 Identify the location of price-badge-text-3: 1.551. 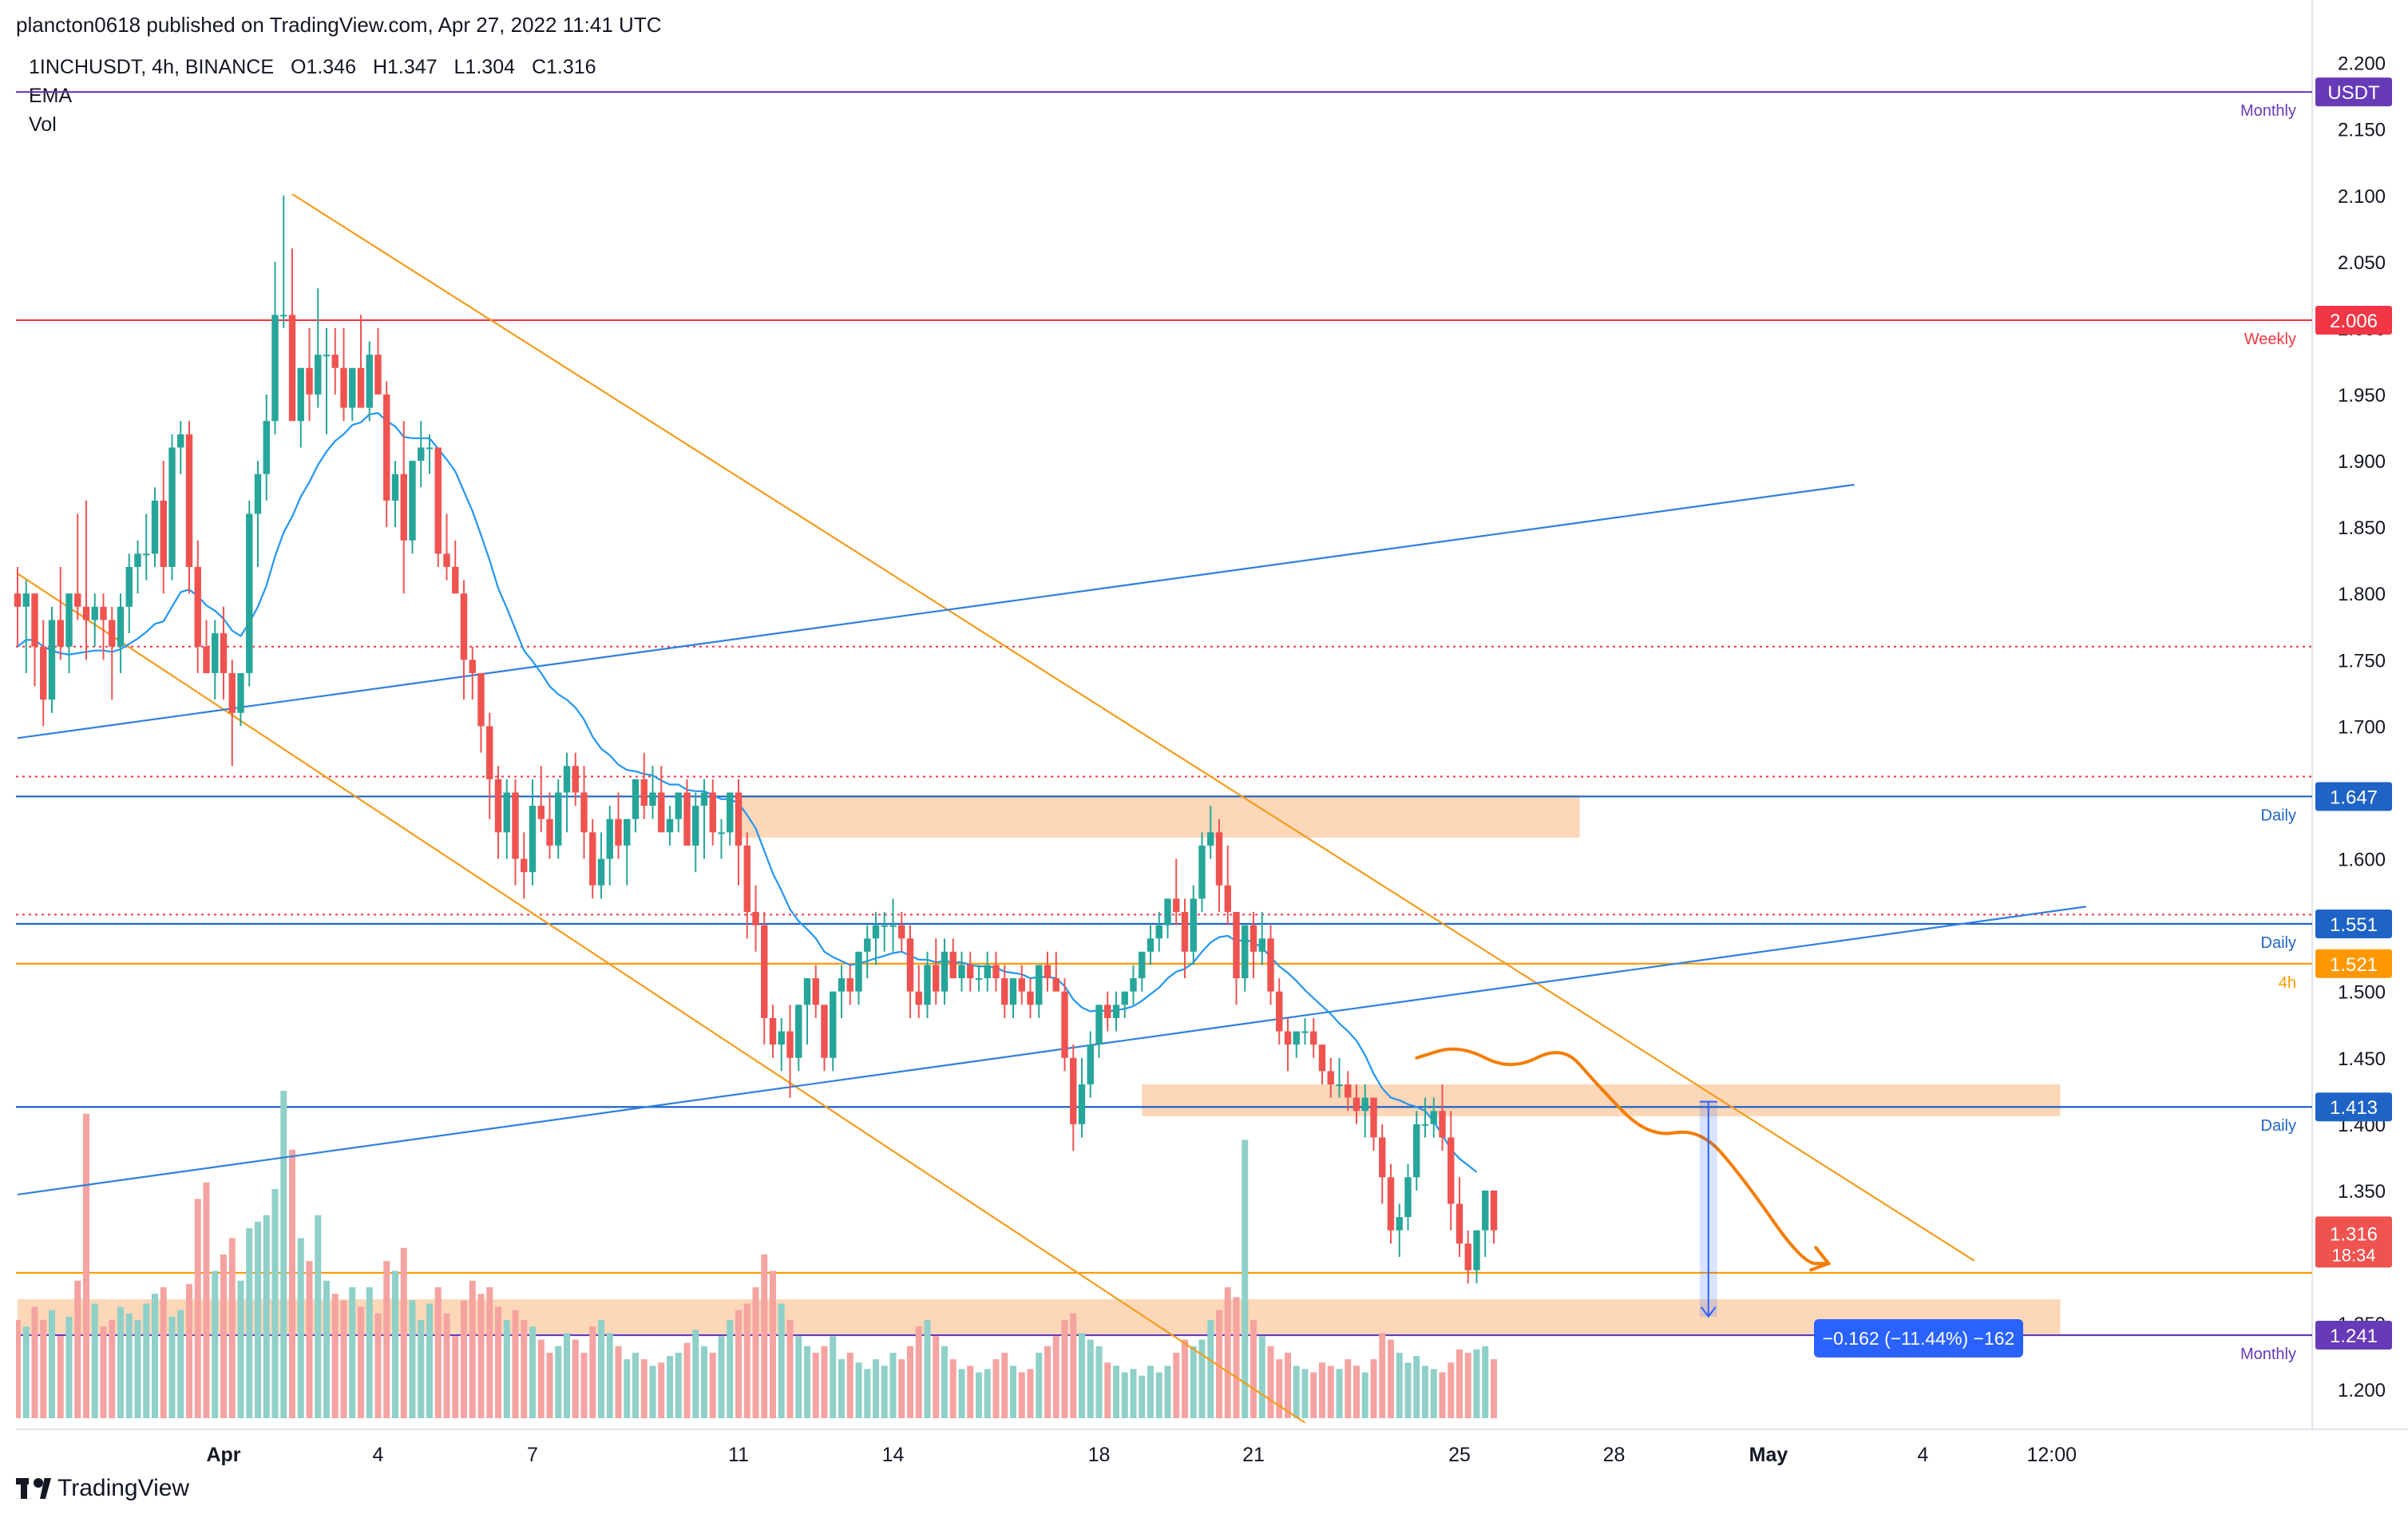
(2354, 925).